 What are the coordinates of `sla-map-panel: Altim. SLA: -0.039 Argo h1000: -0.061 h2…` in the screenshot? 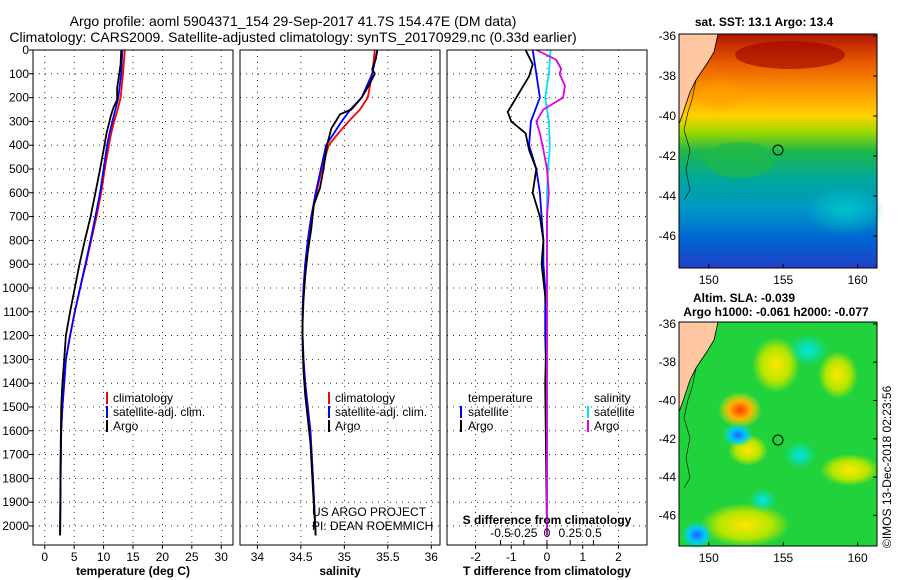 It's located at (769, 428).